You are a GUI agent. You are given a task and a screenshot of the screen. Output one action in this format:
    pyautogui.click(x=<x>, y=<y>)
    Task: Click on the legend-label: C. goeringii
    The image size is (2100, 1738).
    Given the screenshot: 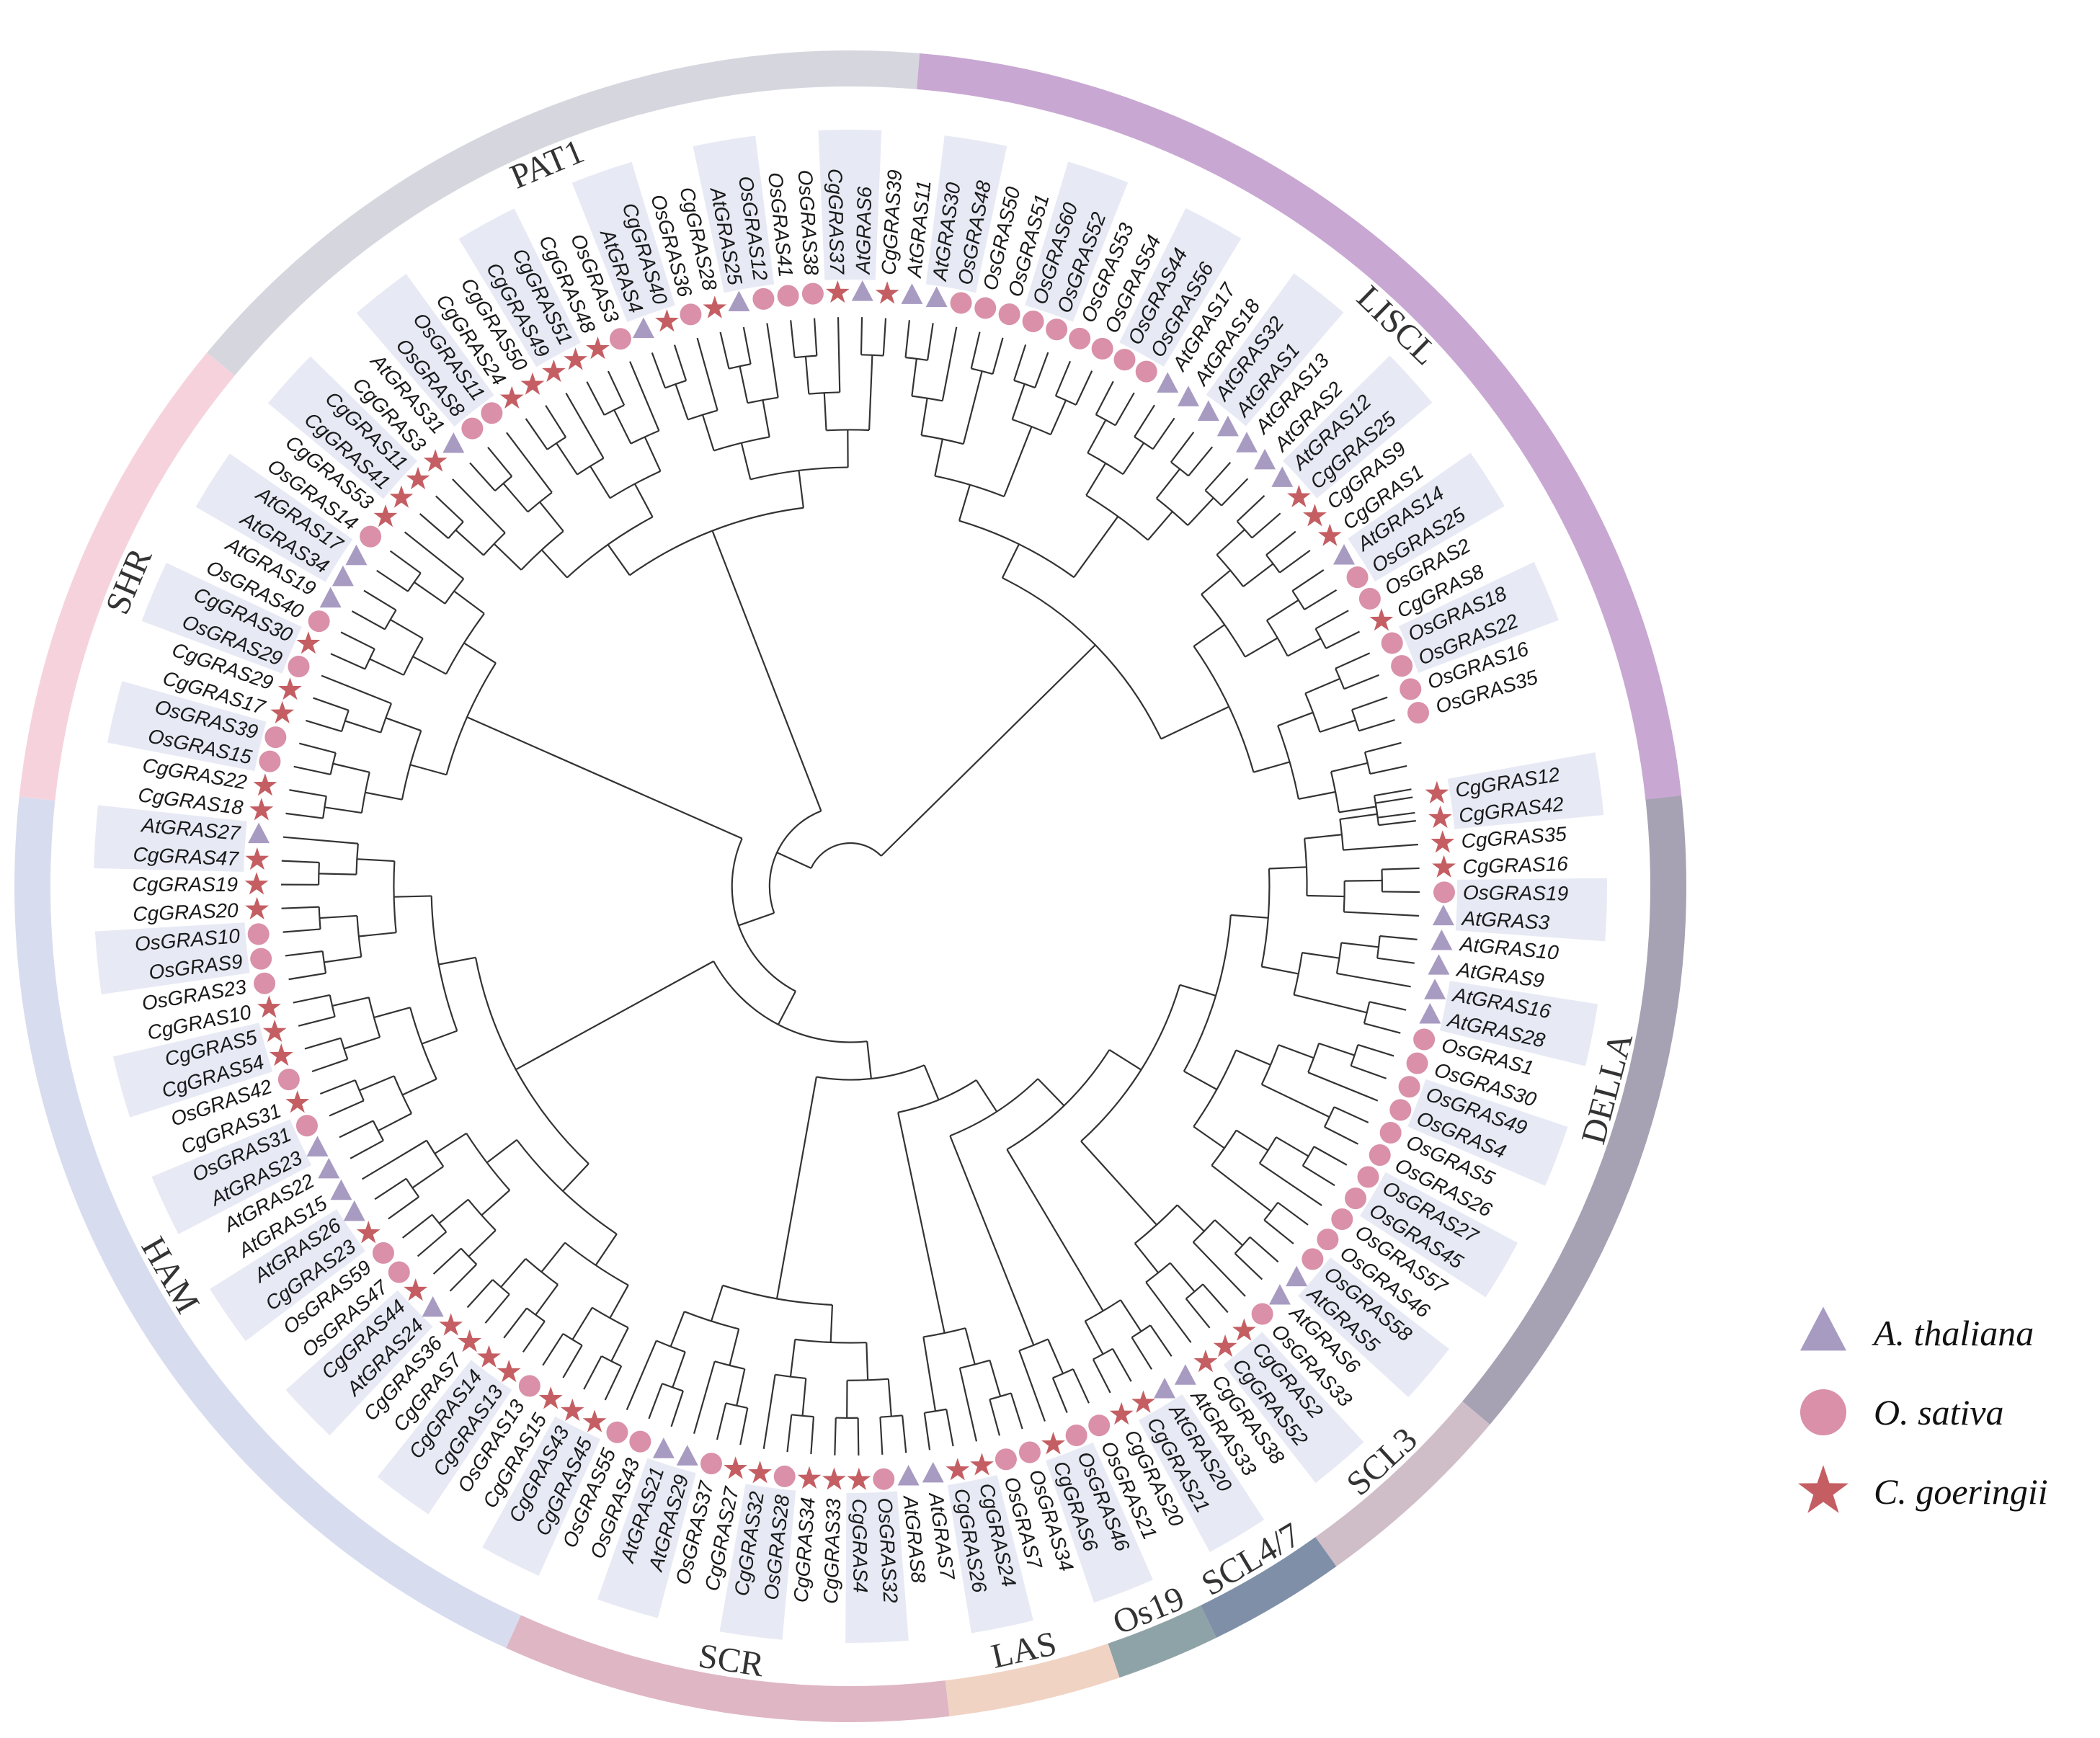 What is the action you would take?
    pyautogui.click(x=1961, y=1491)
    